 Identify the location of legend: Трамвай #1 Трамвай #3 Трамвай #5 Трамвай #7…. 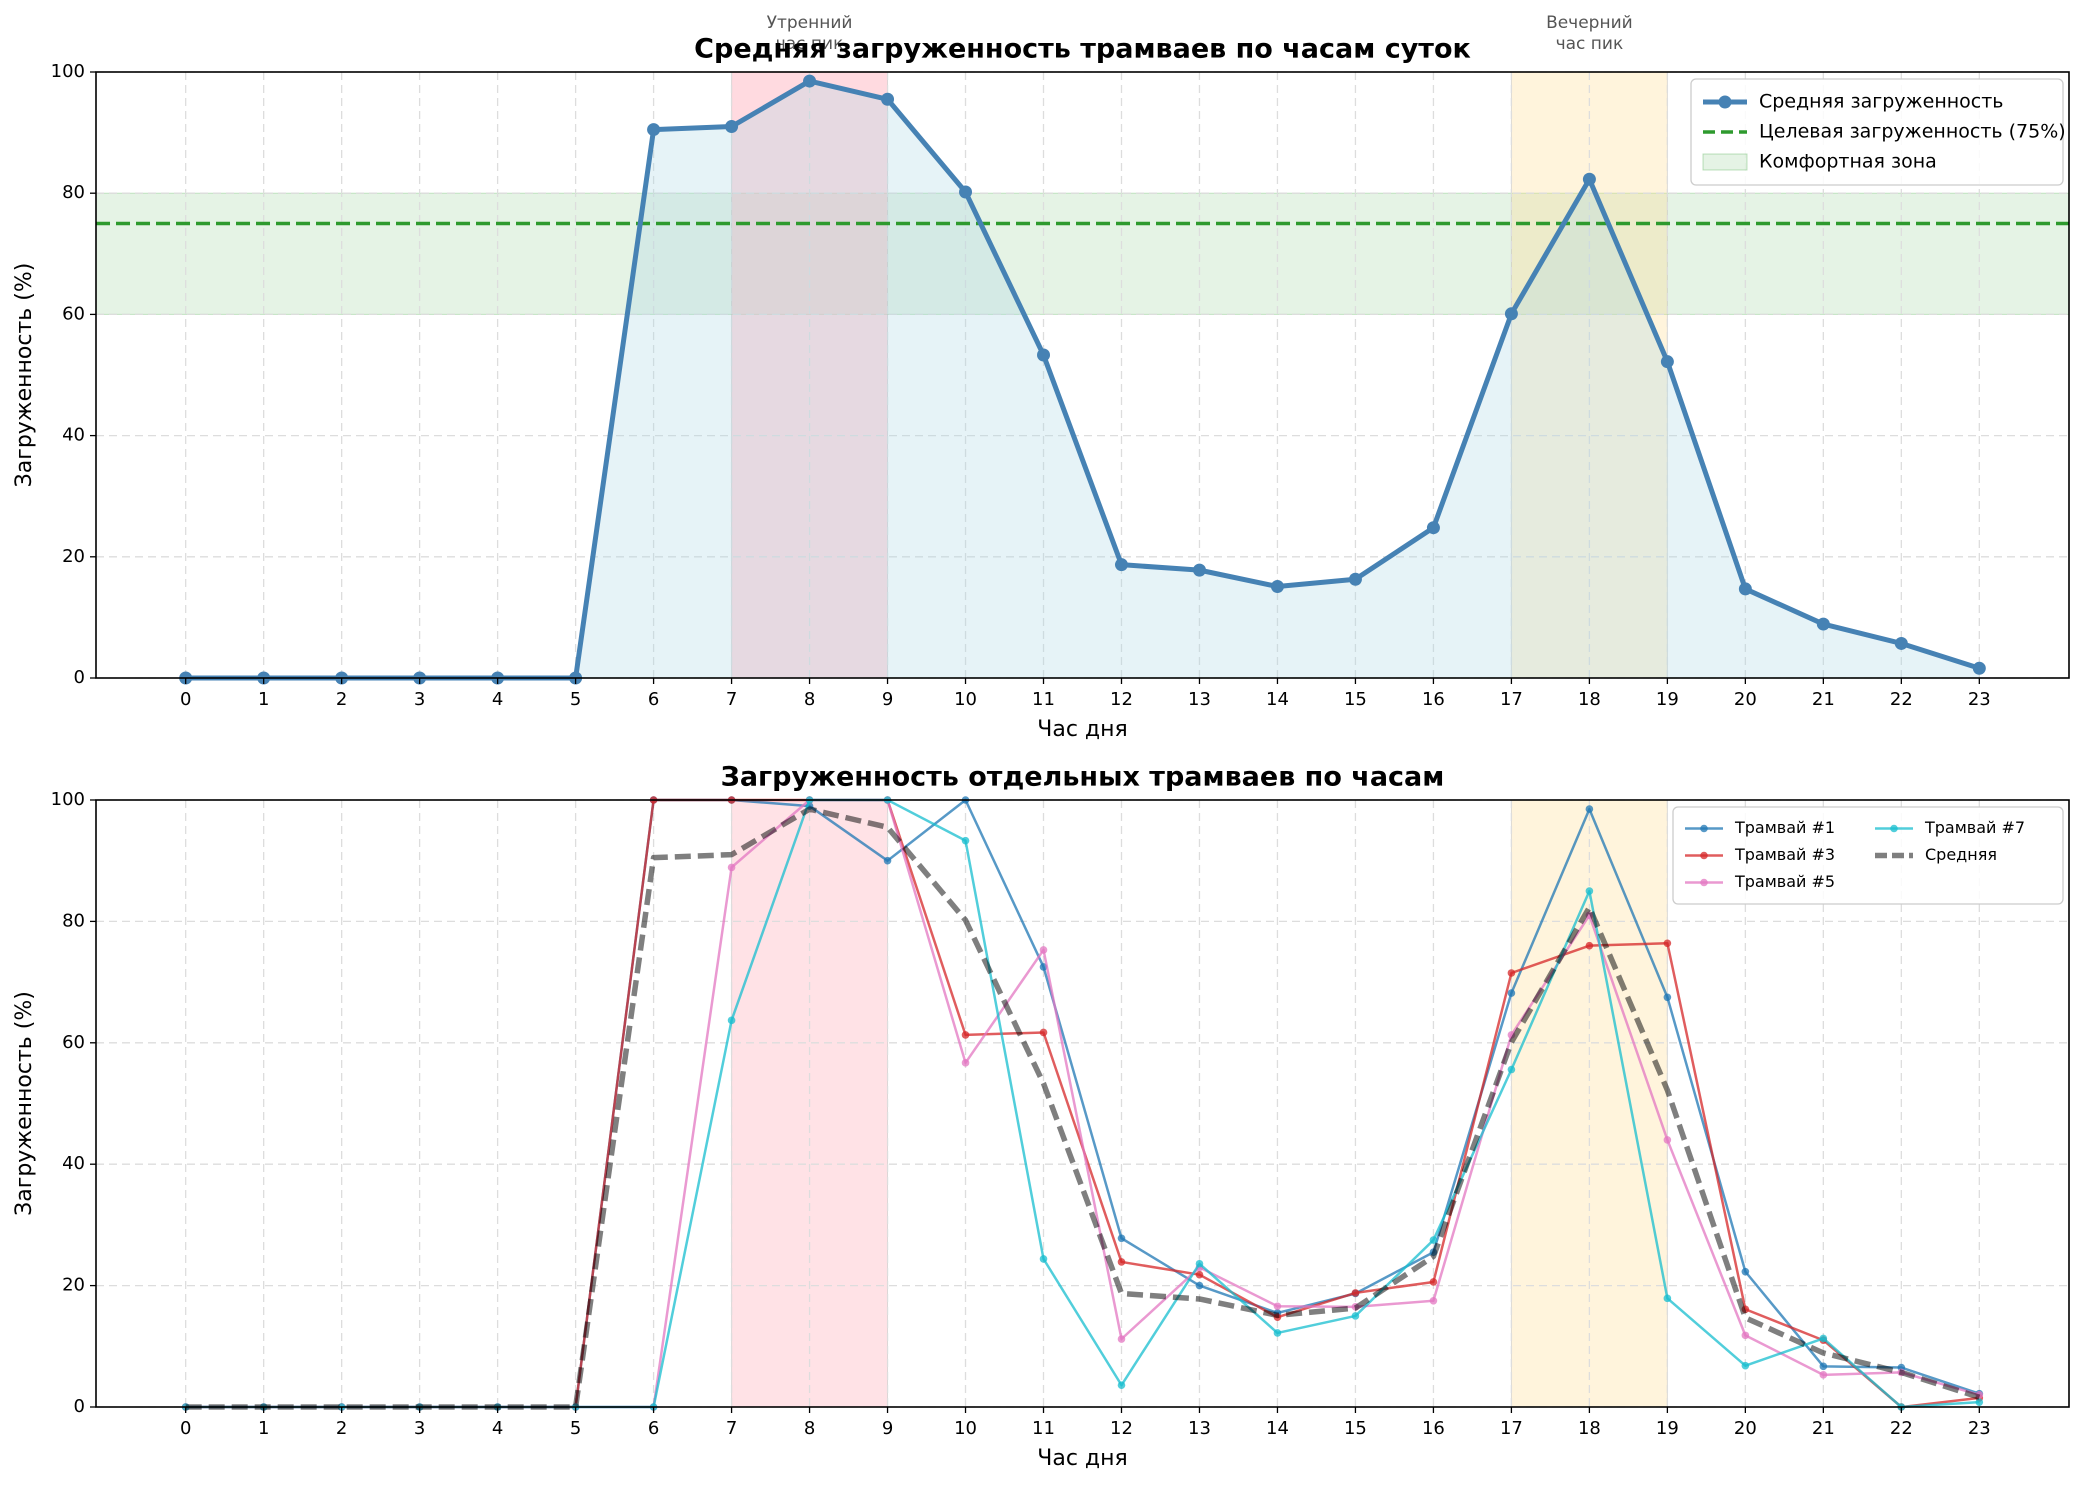
(1868, 855).